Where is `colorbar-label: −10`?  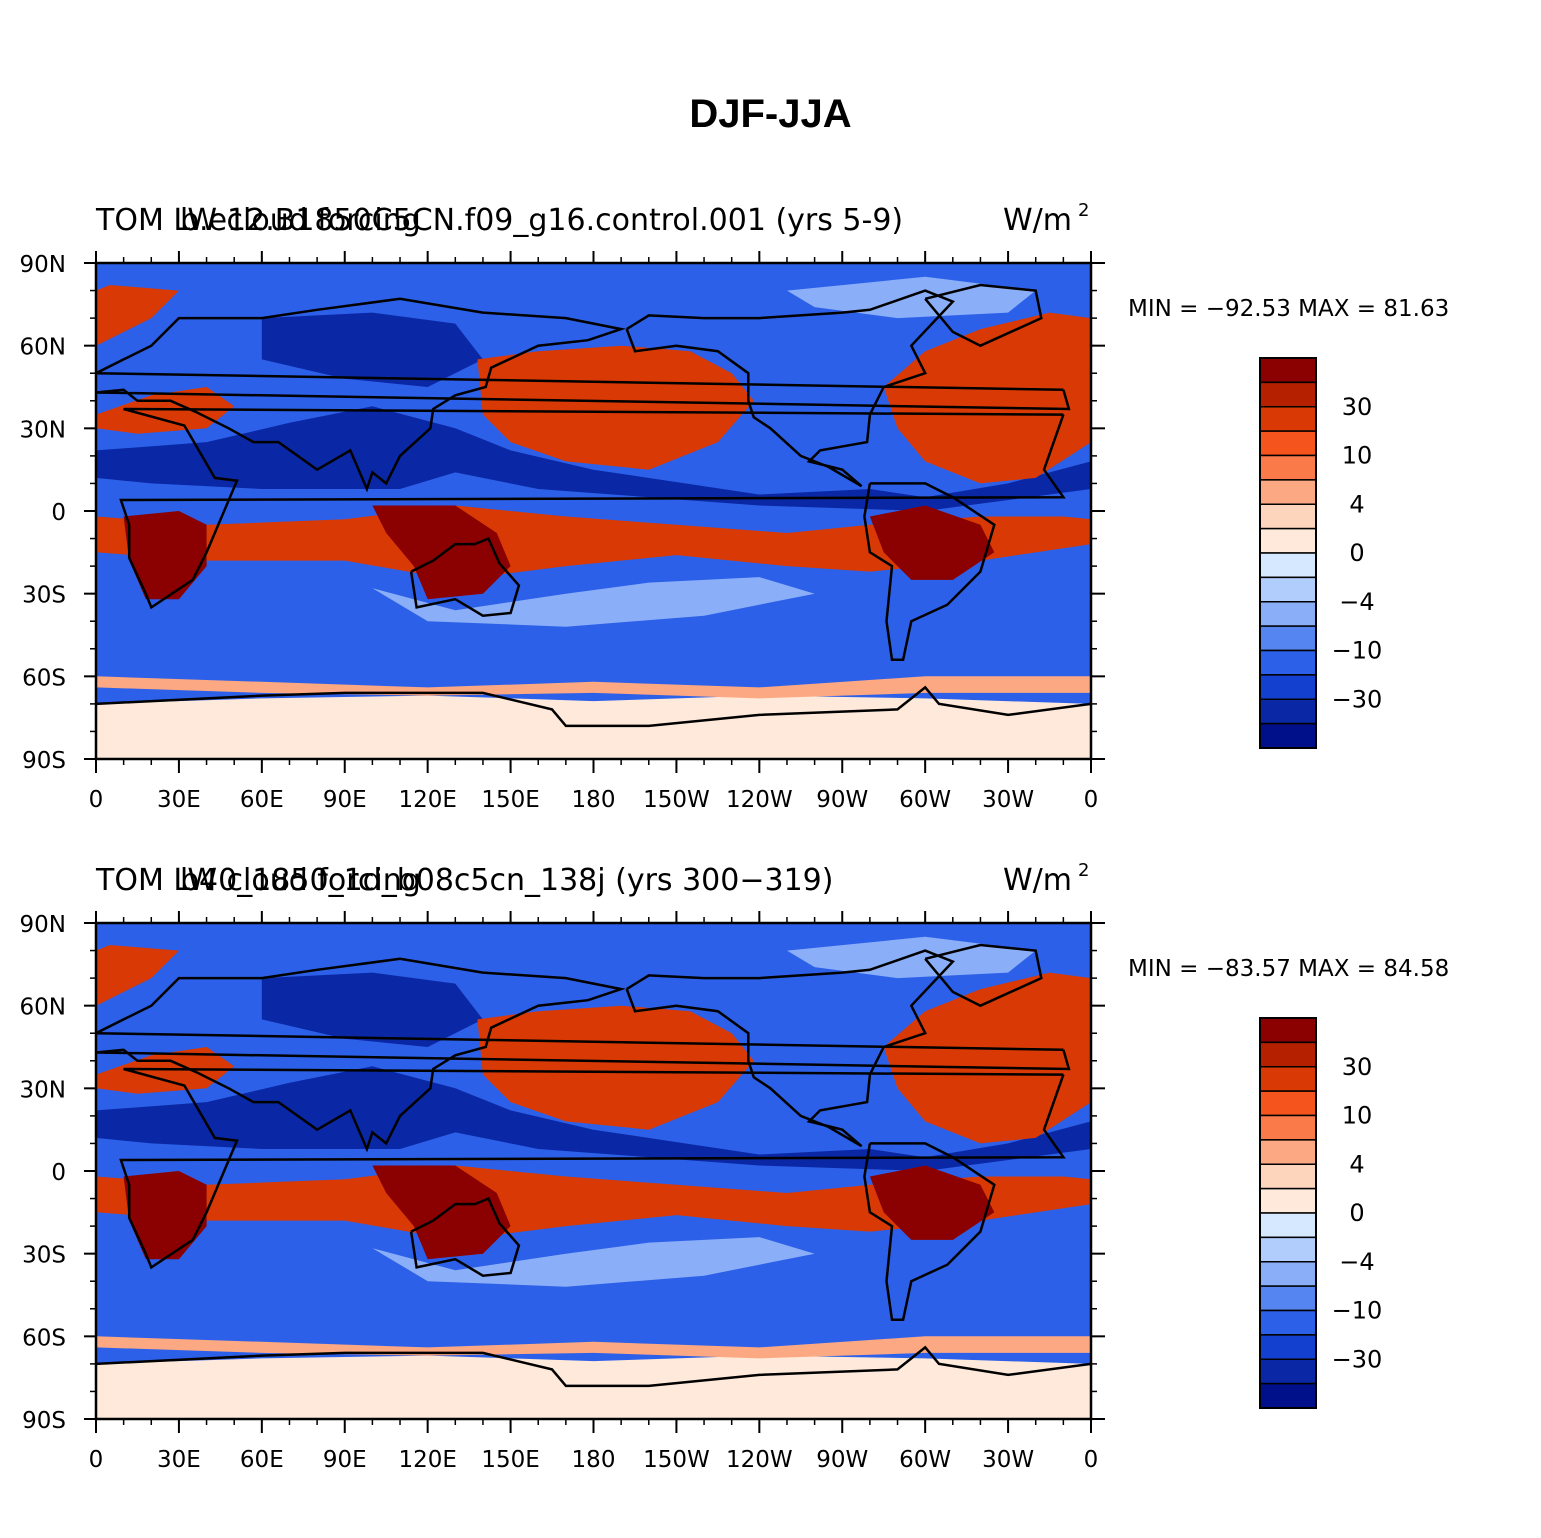 colorbar-label: −10 is located at coordinates (1357, 1311).